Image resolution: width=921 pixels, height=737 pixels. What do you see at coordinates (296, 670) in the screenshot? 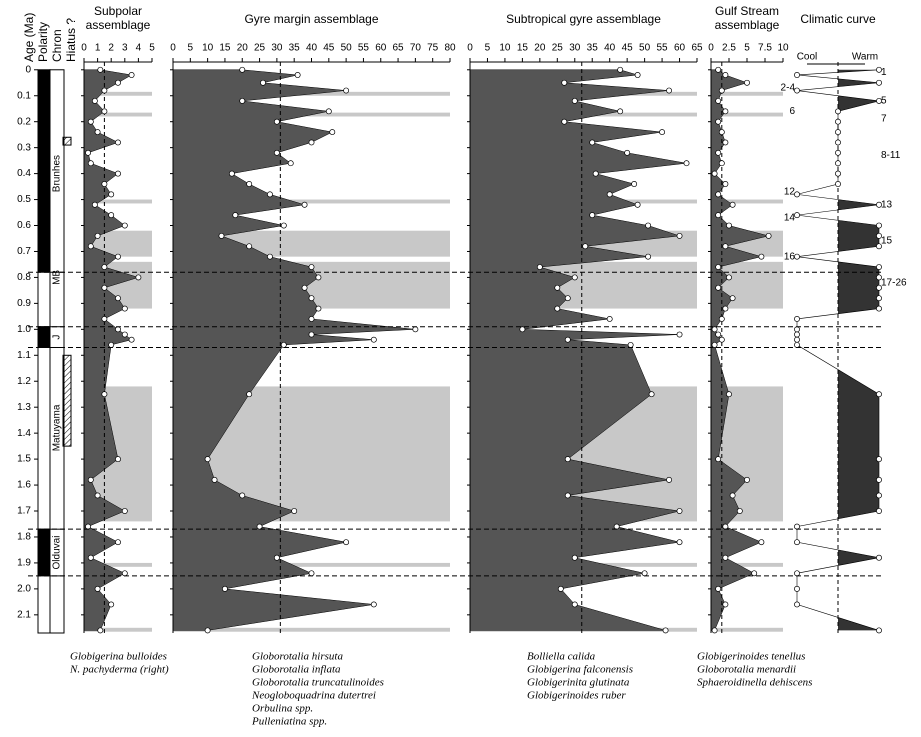
I see `species-name: Globorotalia inflata` at bounding box center [296, 670].